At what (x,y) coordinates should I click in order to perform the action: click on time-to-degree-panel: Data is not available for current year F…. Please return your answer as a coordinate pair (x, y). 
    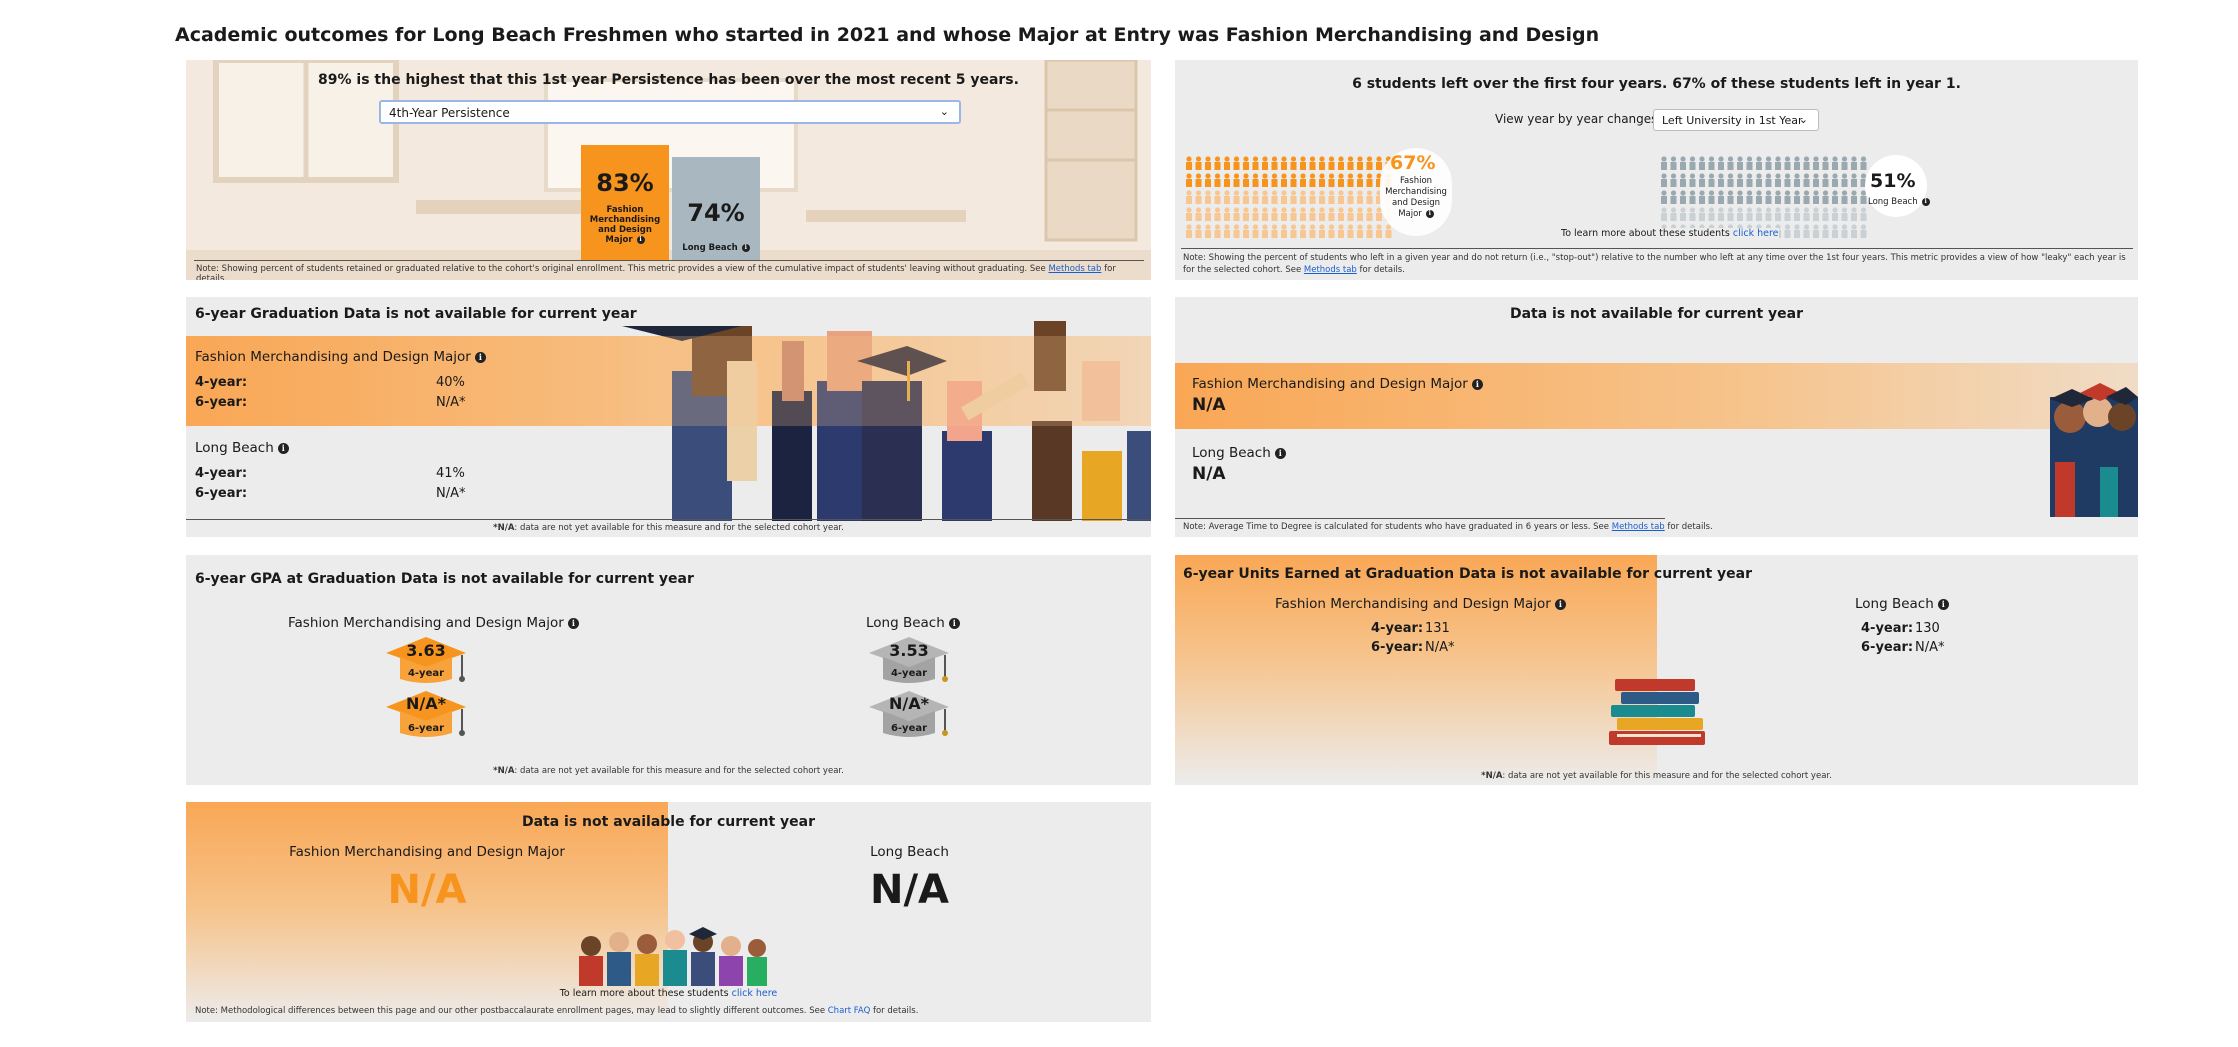
    Looking at the image, I should click on (1656, 417).